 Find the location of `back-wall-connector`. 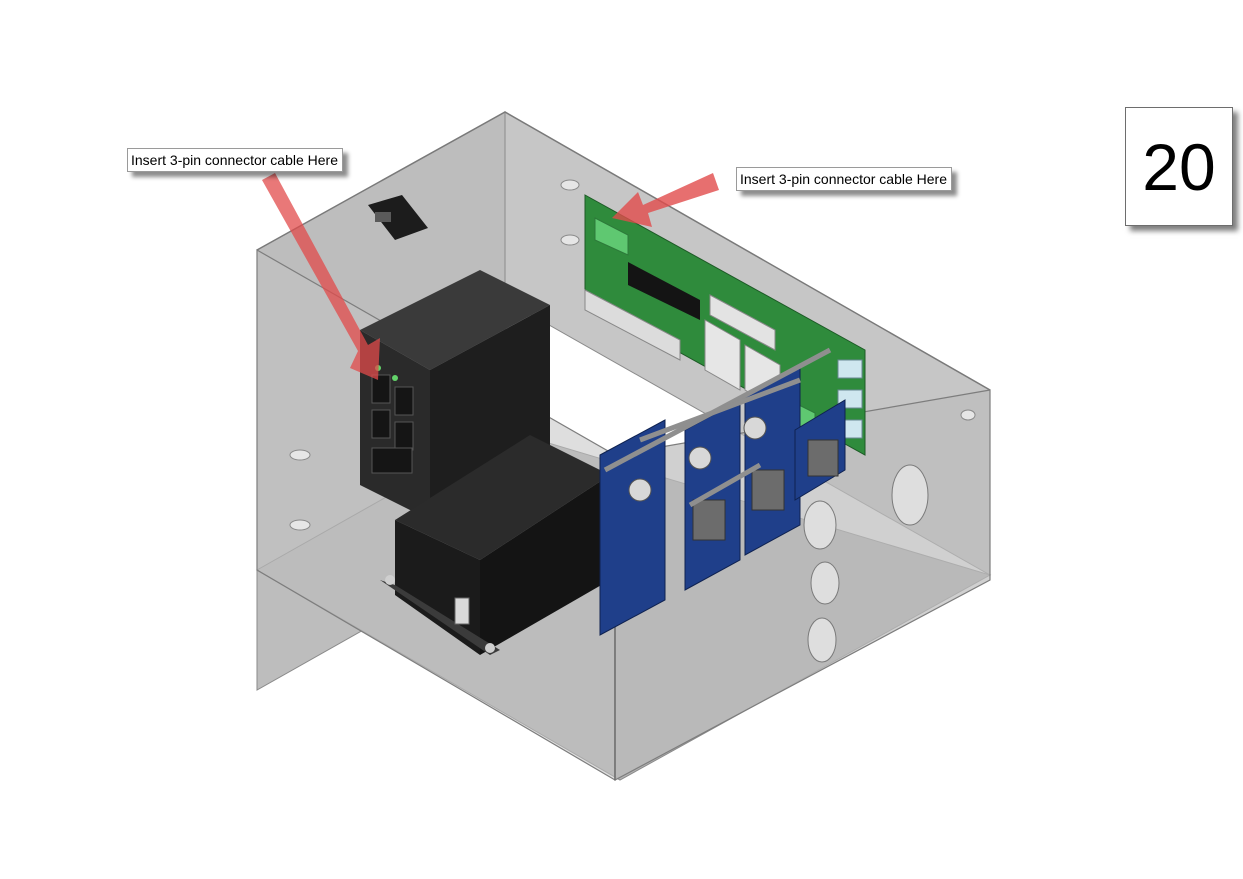

back-wall-connector is located at coordinates (398, 217).